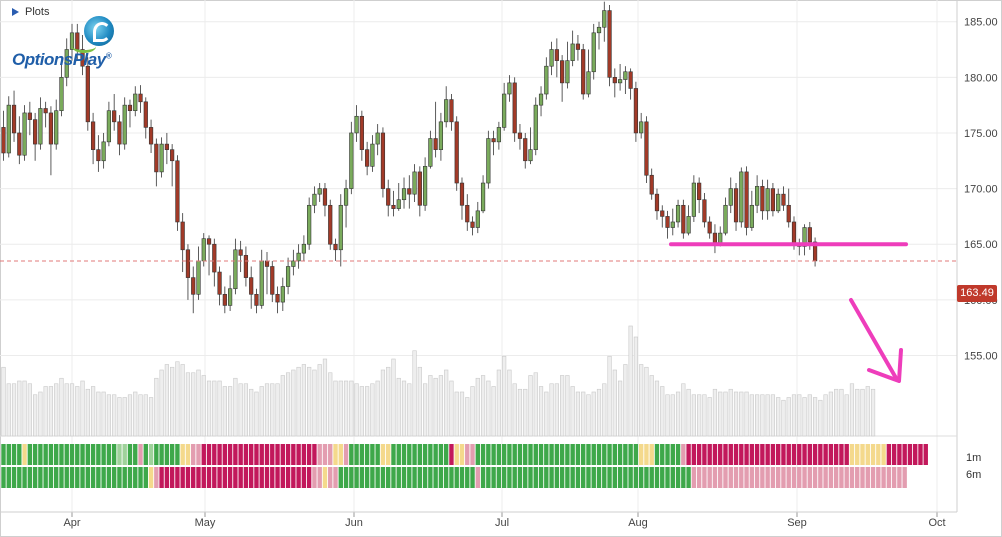 This screenshot has height=537, width=1002. Describe the element at coordinates (638, 523) in the screenshot. I see `x-tick-label: Aug` at that location.